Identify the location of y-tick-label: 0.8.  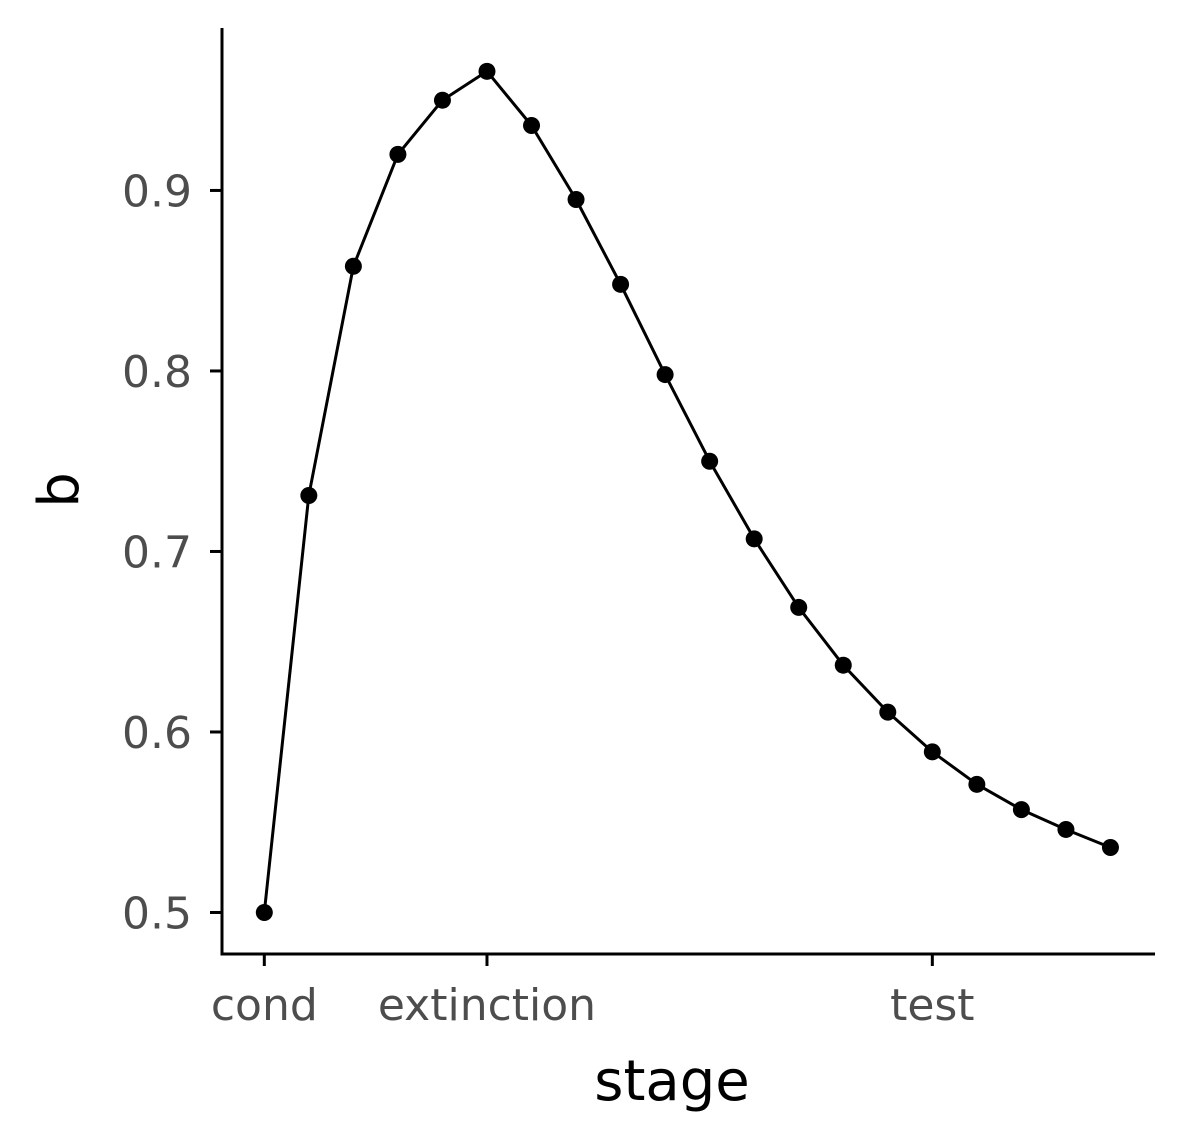
(157, 372).